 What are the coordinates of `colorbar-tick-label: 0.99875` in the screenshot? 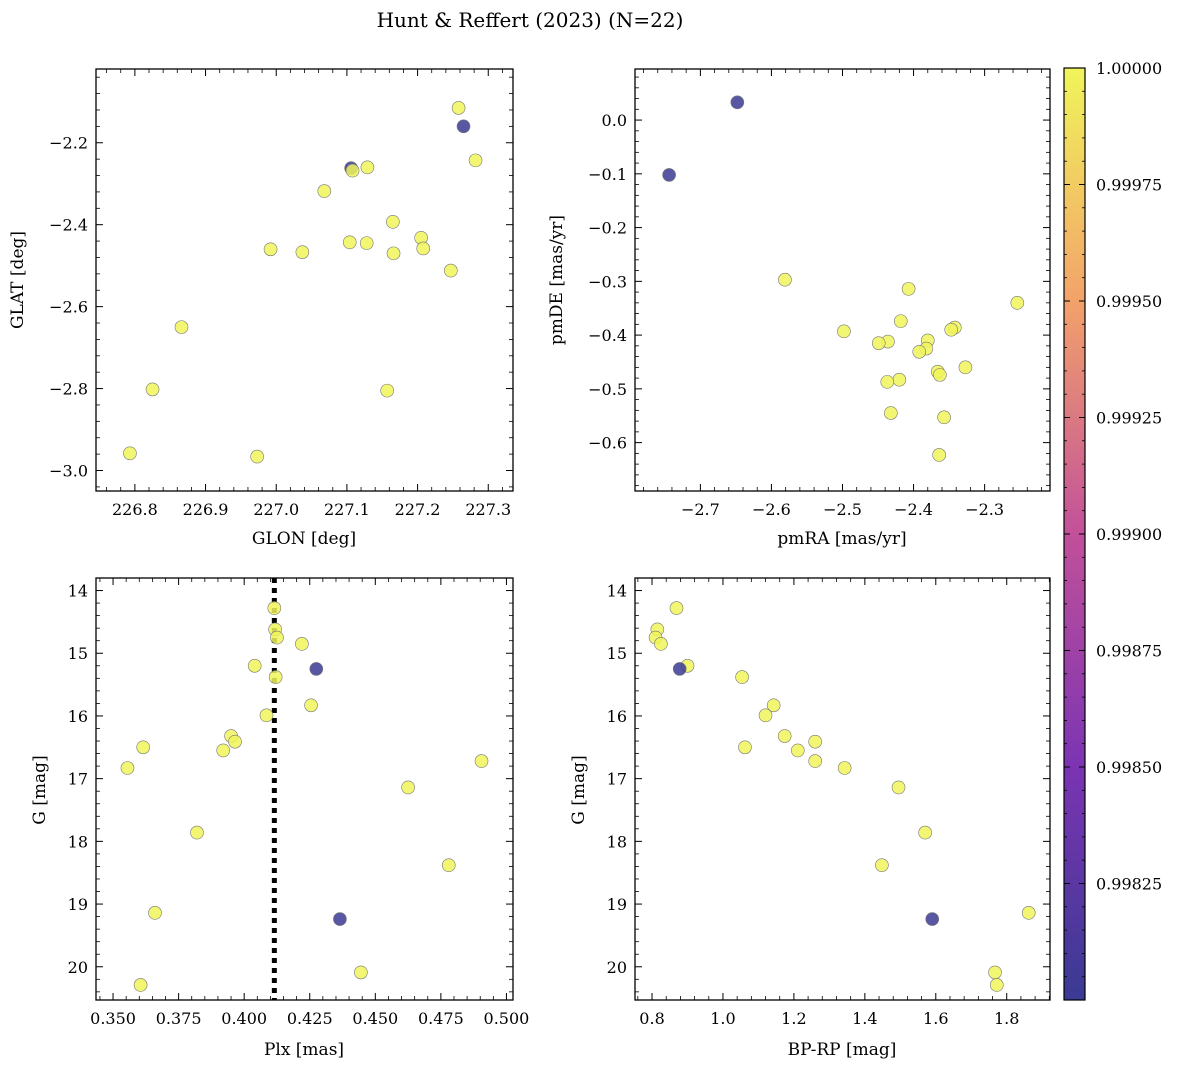 It's located at (1129, 651).